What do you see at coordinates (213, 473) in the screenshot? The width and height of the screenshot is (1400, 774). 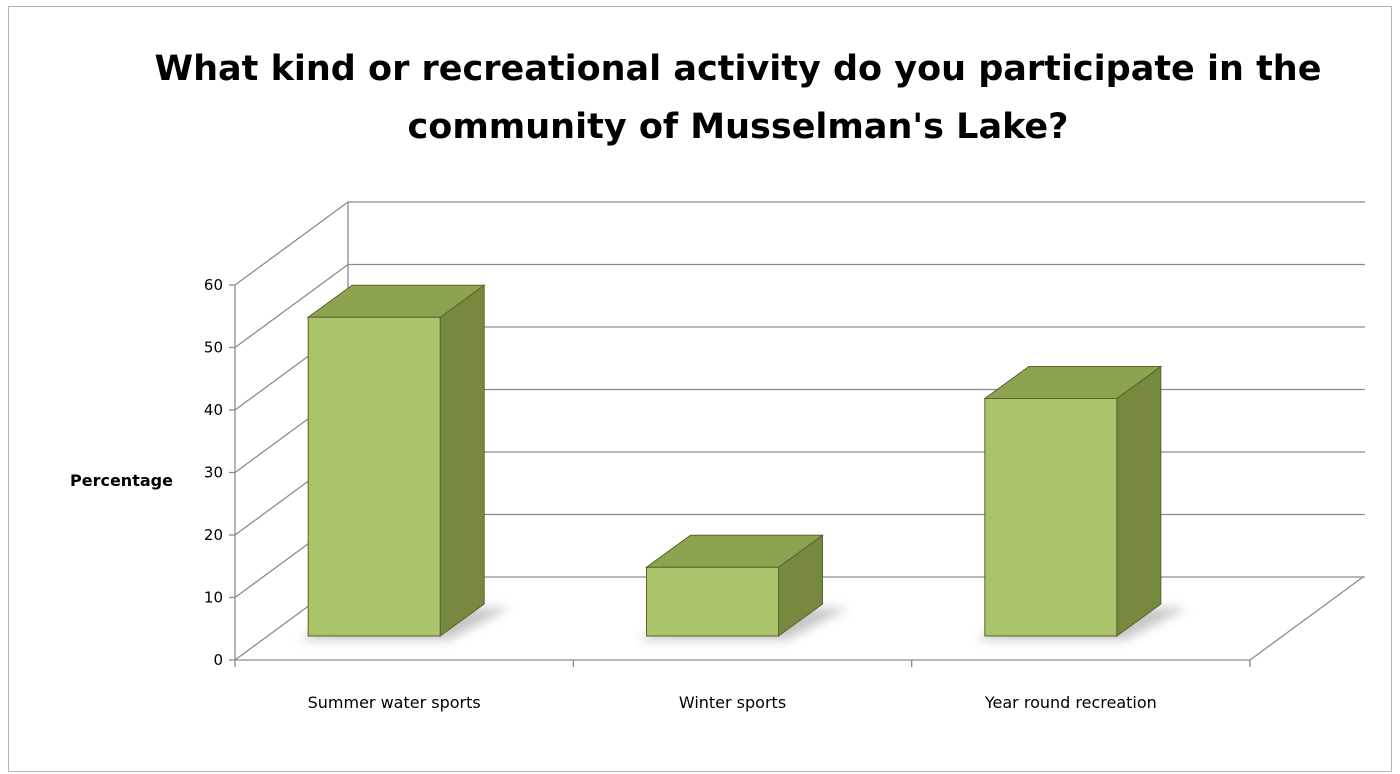 I see `y-tick-label: 30` at bounding box center [213, 473].